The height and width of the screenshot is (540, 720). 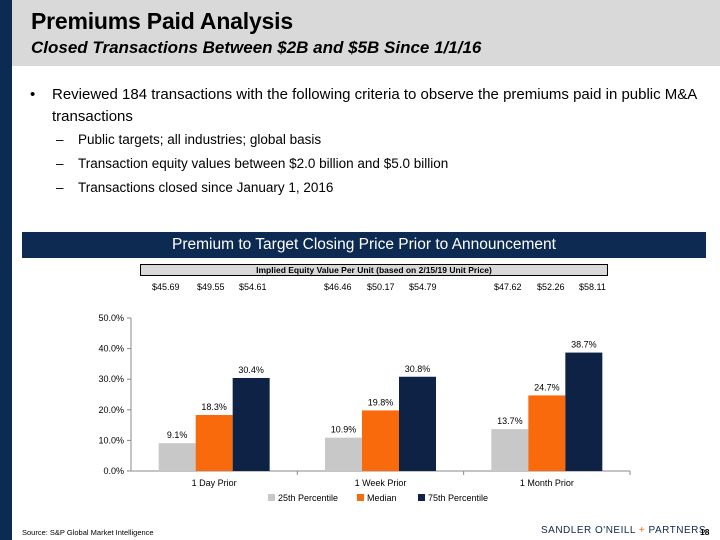 I want to click on data-label: 13.7%, so click(x=510, y=421).